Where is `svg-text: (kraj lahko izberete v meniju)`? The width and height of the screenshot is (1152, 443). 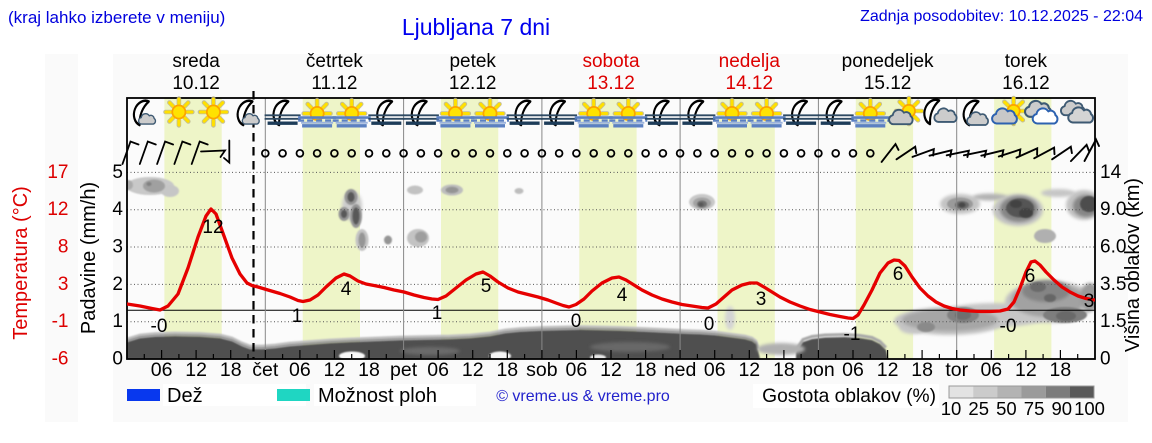 svg-text: (kraj lahko izberete v meniju) is located at coordinates (116, 17).